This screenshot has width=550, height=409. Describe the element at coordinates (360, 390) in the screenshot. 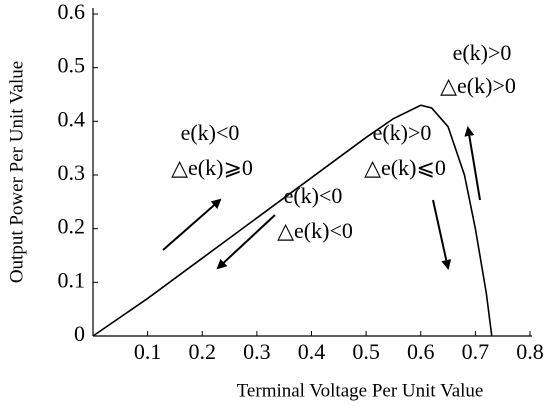

I see `x-axis-label: Terminal Voltage Per Unit Value` at that location.